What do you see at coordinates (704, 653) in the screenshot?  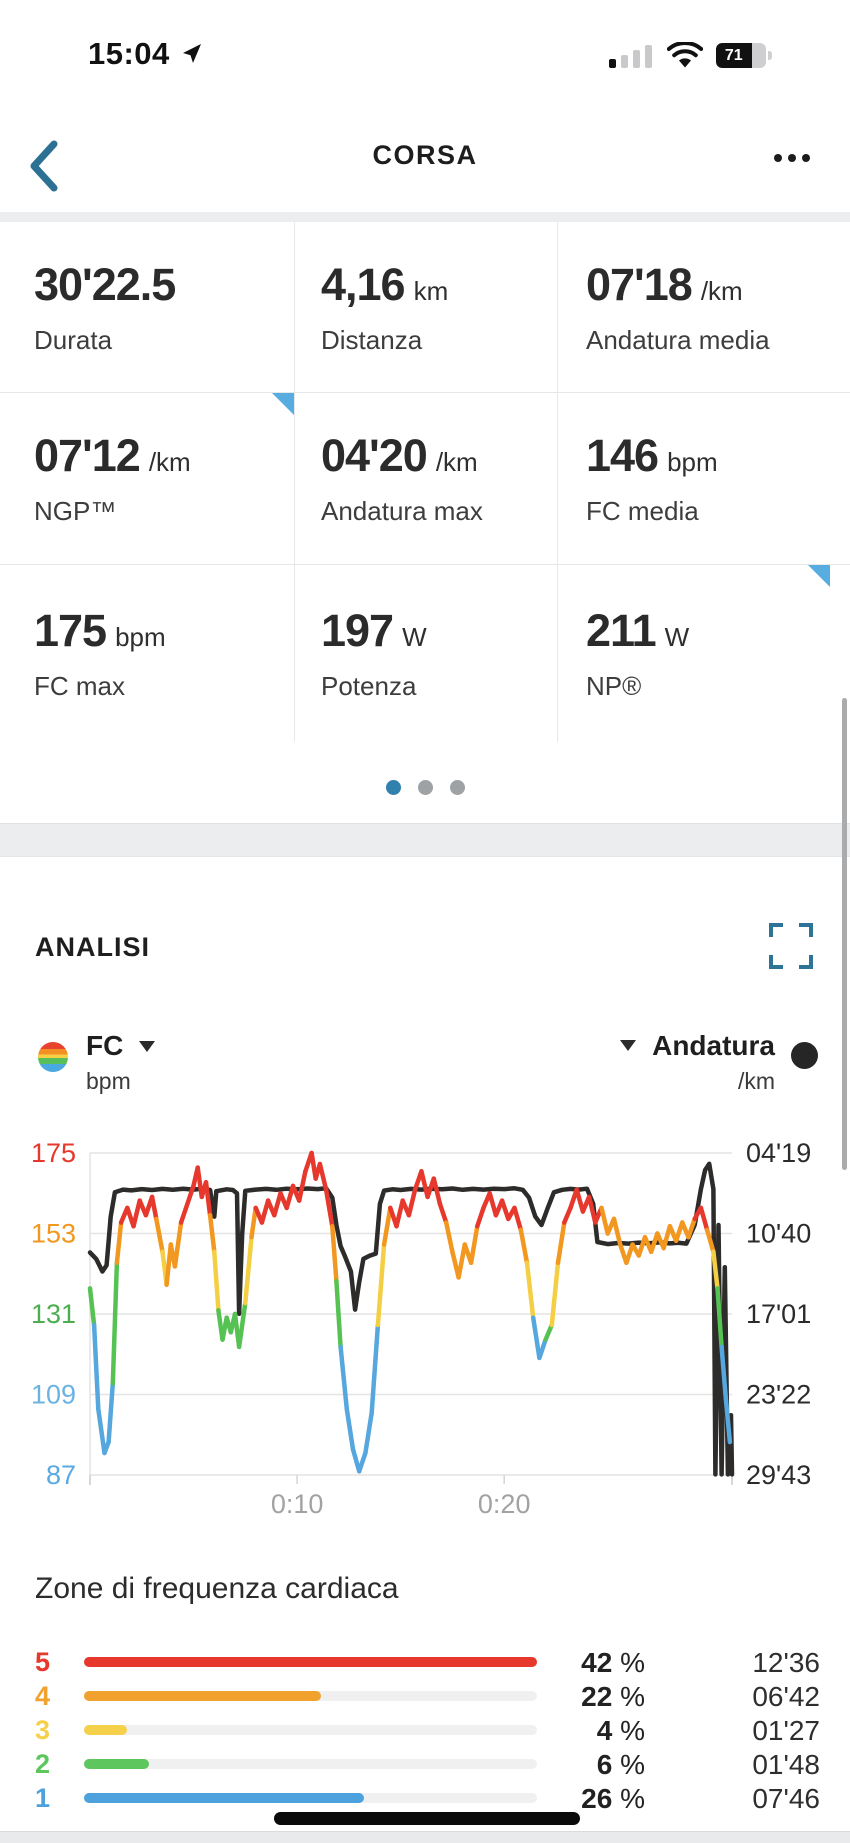 I see `stat-cell-np: 211 W NP®` at bounding box center [704, 653].